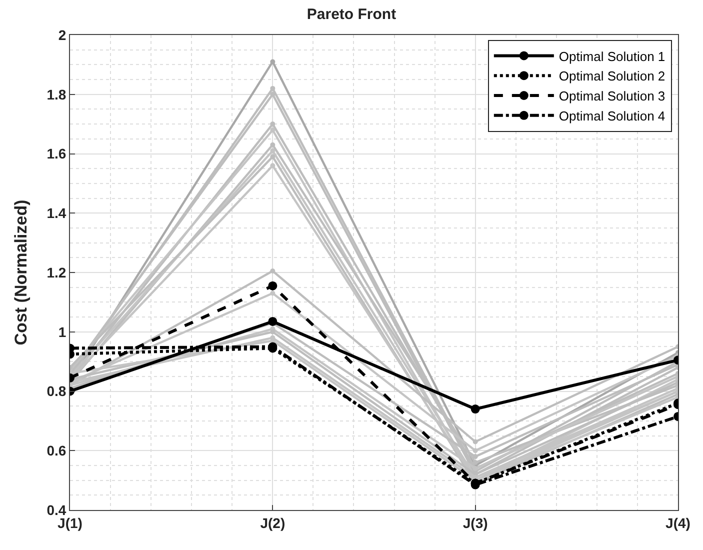 This screenshot has height=550, width=703. What do you see at coordinates (56, 213) in the screenshot?
I see `y-tick-label: 1.4` at bounding box center [56, 213].